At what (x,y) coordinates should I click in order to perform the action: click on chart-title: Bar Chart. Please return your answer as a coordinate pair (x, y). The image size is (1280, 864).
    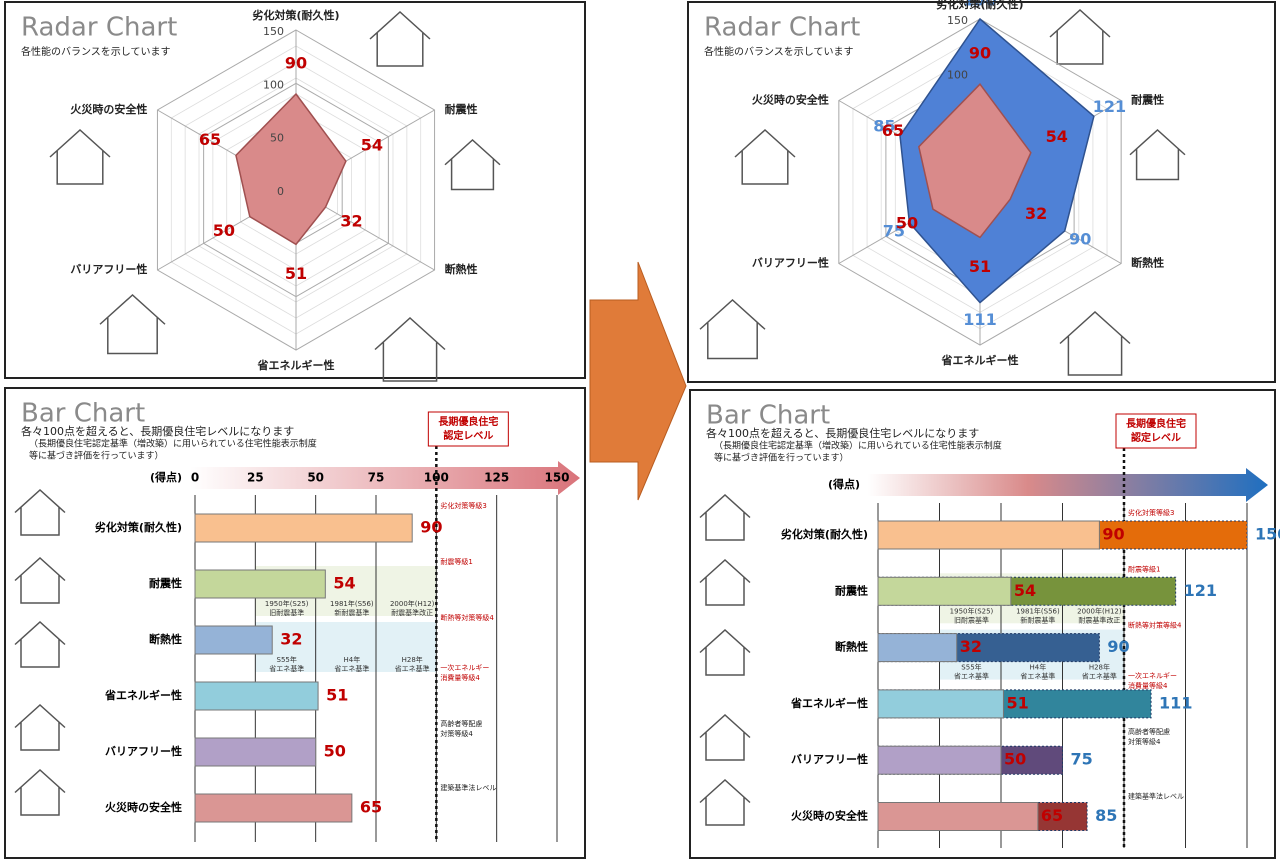
    Looking at the image, I should click on (83, 414).